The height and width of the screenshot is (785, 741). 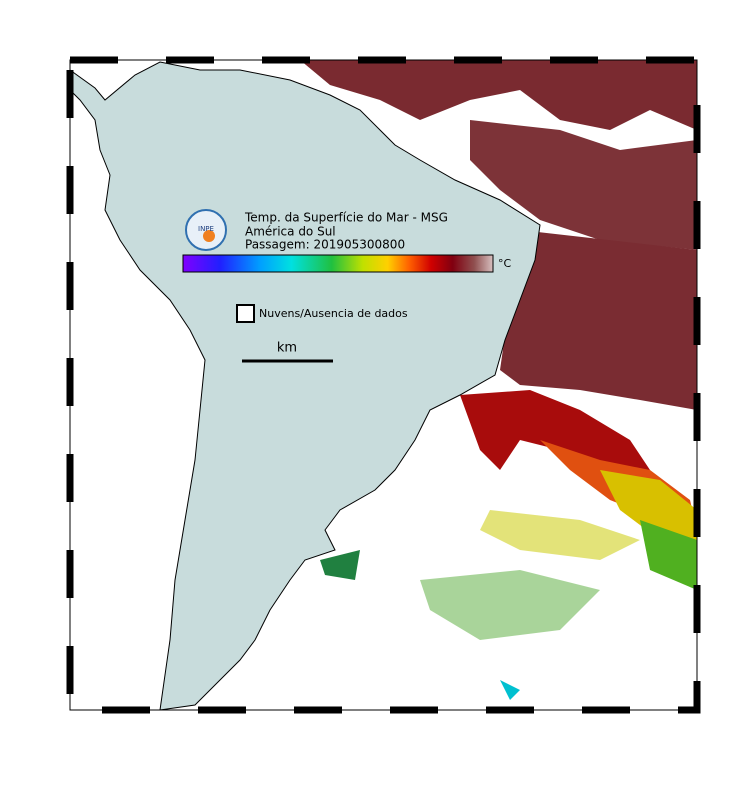 What do you see at coordinates (325, 245) in the screenshot?
I see `title-line: Passagem: 201905300800` at bounding box center [325, 245].